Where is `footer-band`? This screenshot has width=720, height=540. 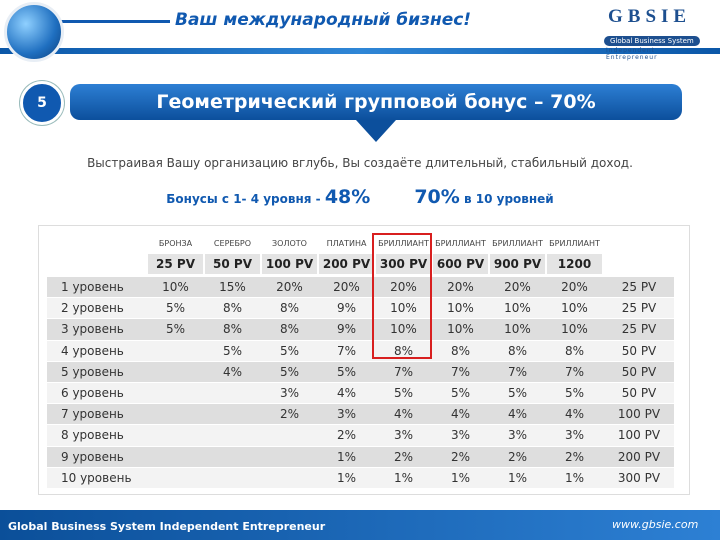
footer-band is located at coordinates (360, 525).